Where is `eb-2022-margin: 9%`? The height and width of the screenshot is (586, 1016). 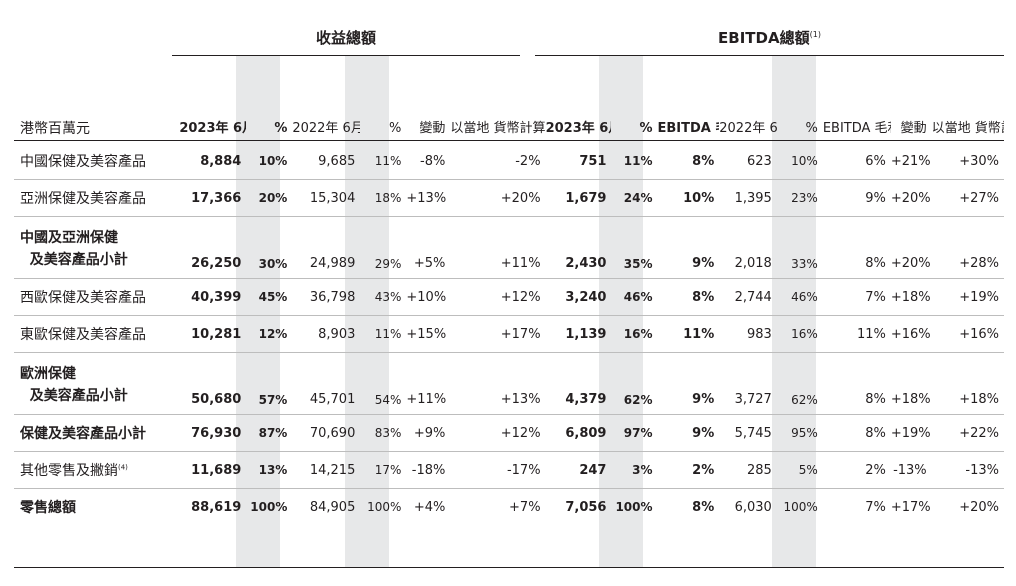
eb-2022-margin: 9% is located at coordinates (856, 198).